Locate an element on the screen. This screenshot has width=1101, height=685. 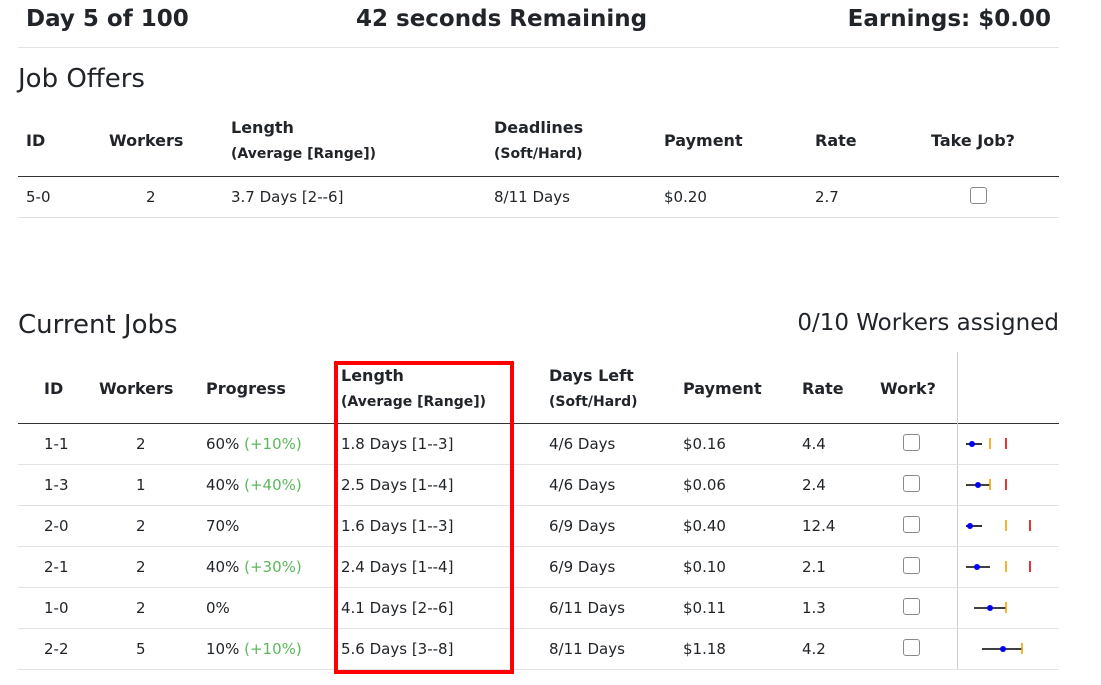
job-progress-value: 0% is located at coordinates (218, 608).